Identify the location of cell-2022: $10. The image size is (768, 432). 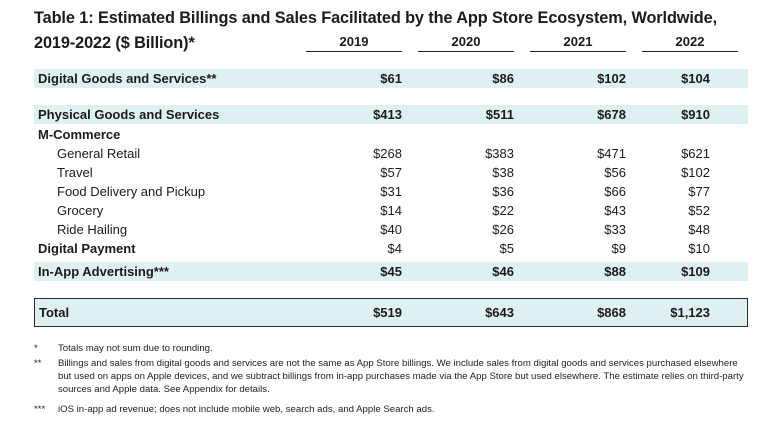
(699, 248).